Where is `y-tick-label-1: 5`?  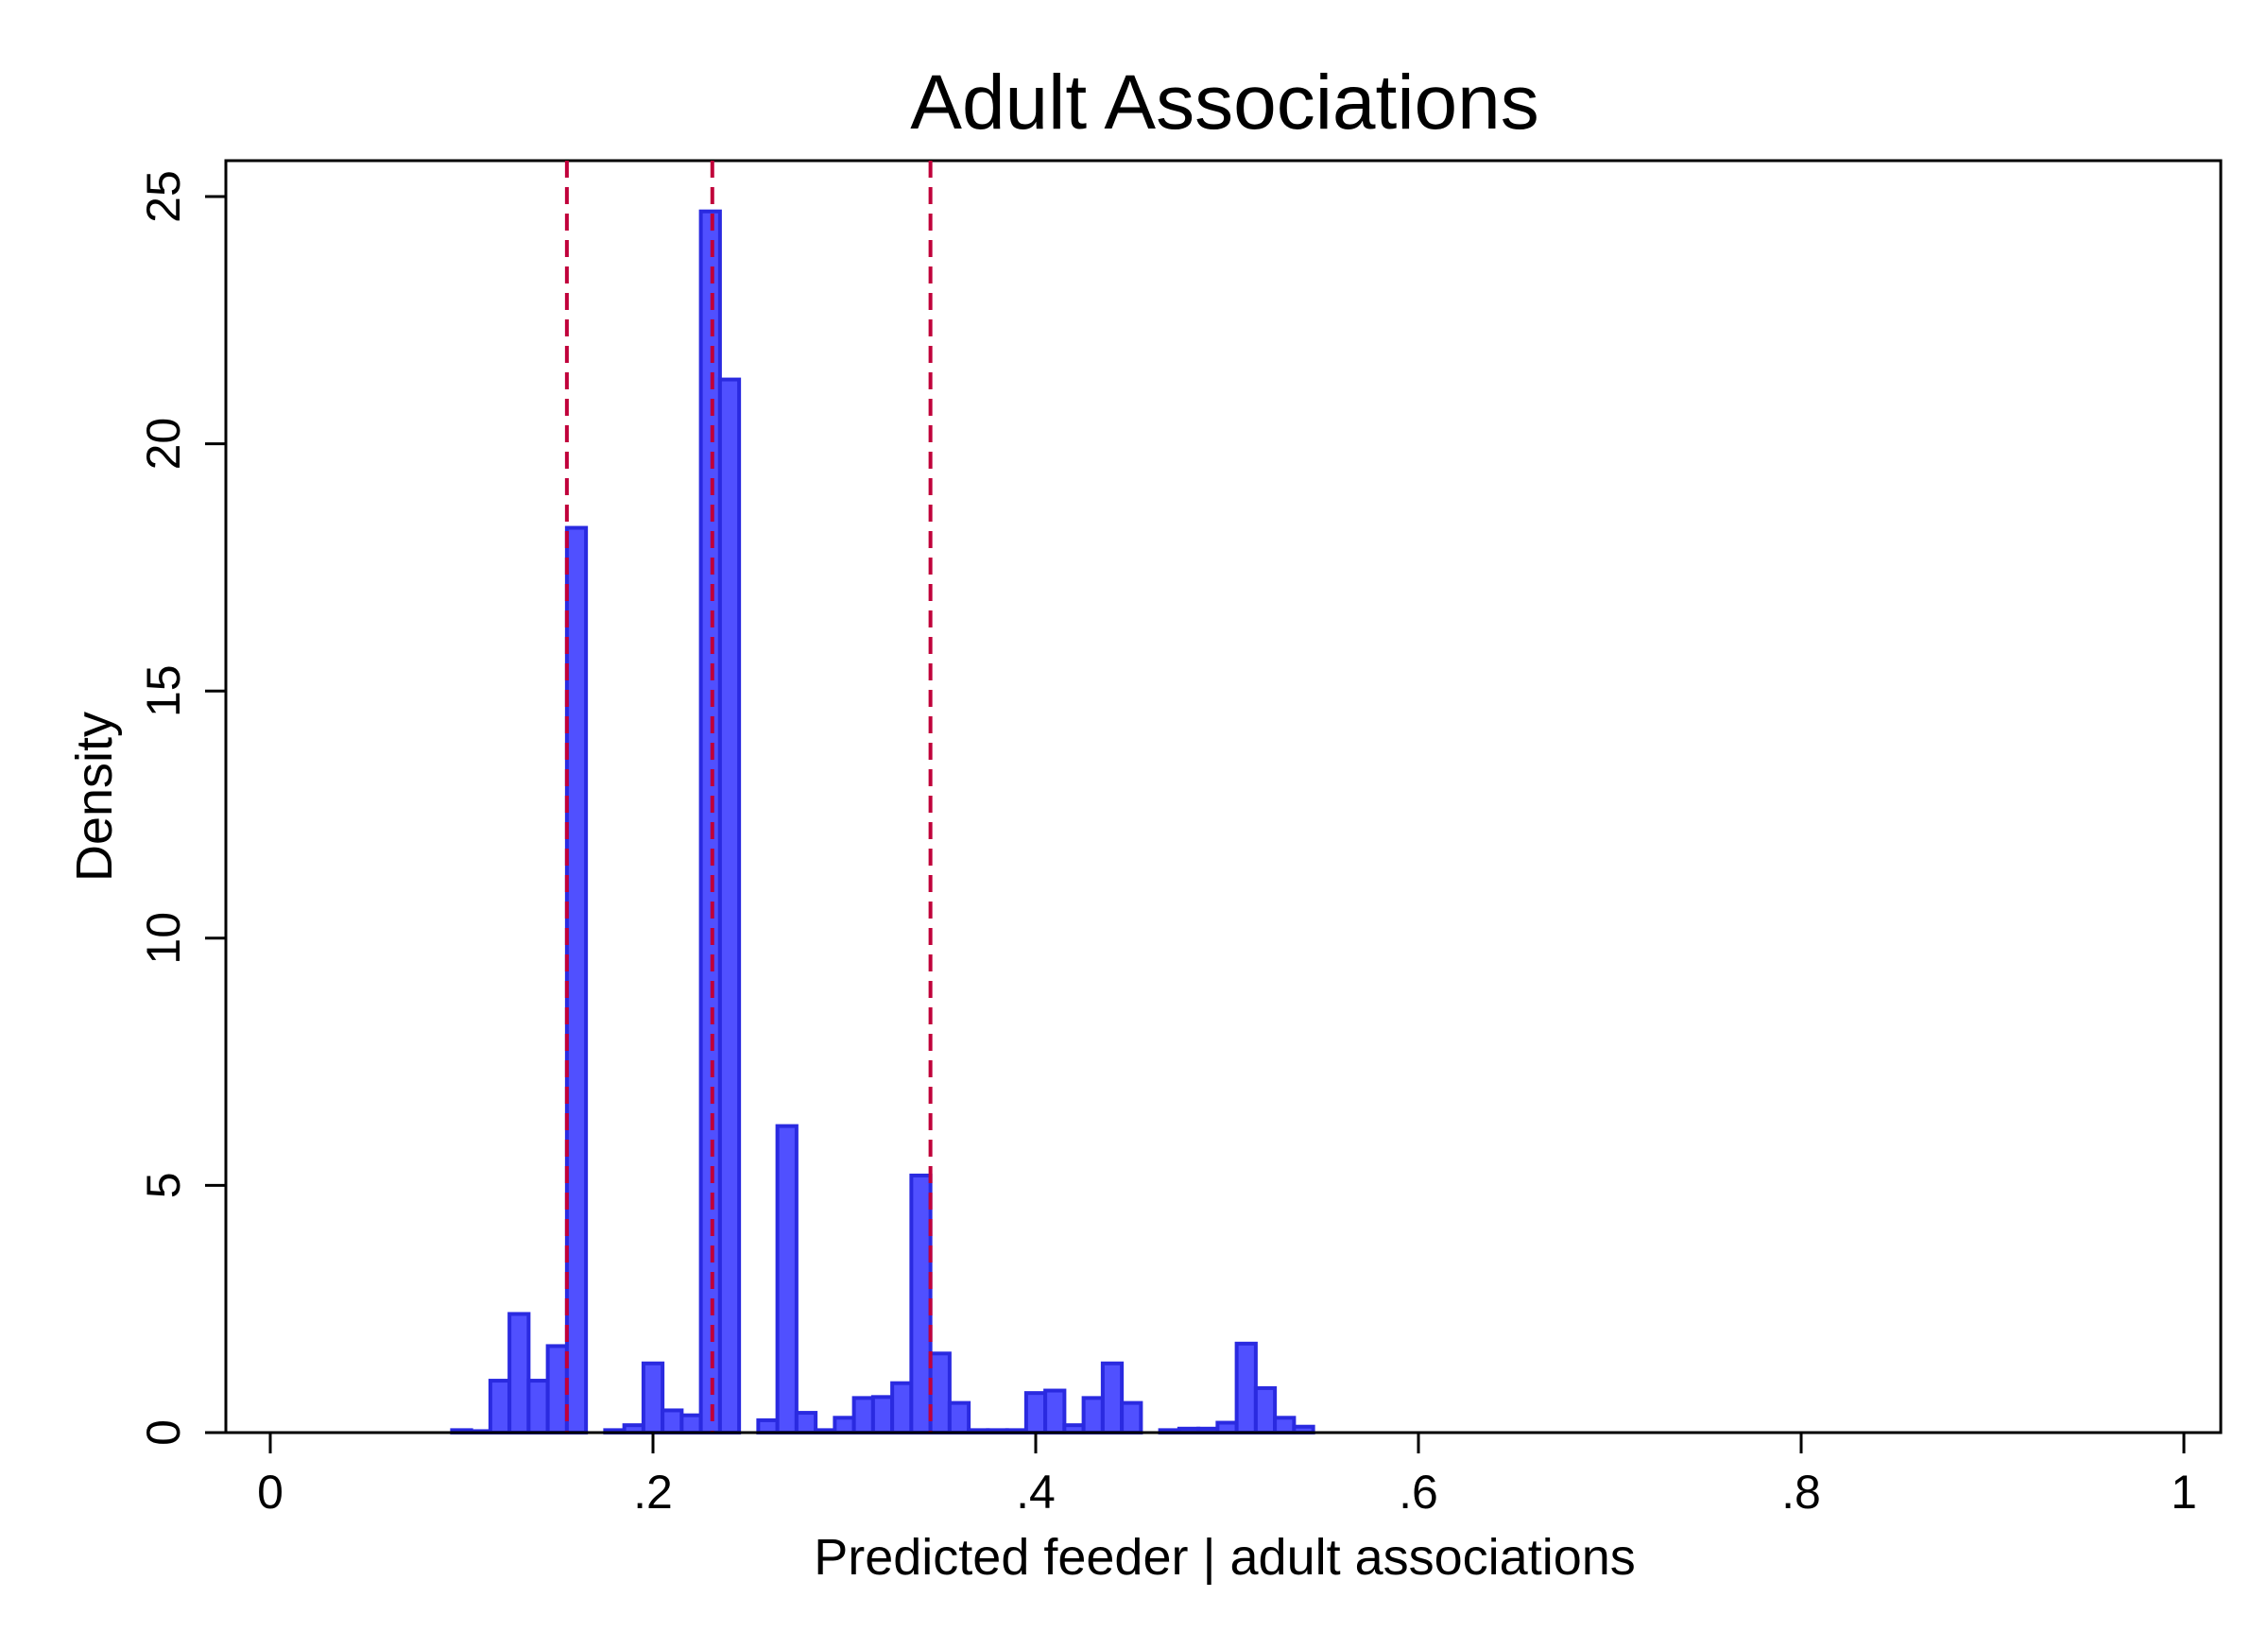 y-tick-label-1: 5 is located at coordinates (163, 1185).